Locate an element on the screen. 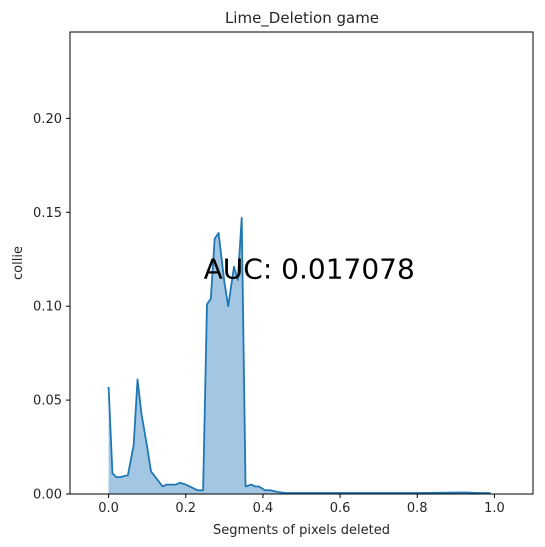 The height and width of the screenshot is (547, 545). x-tick-label: 0.2 is located at coordinates (185, 508).